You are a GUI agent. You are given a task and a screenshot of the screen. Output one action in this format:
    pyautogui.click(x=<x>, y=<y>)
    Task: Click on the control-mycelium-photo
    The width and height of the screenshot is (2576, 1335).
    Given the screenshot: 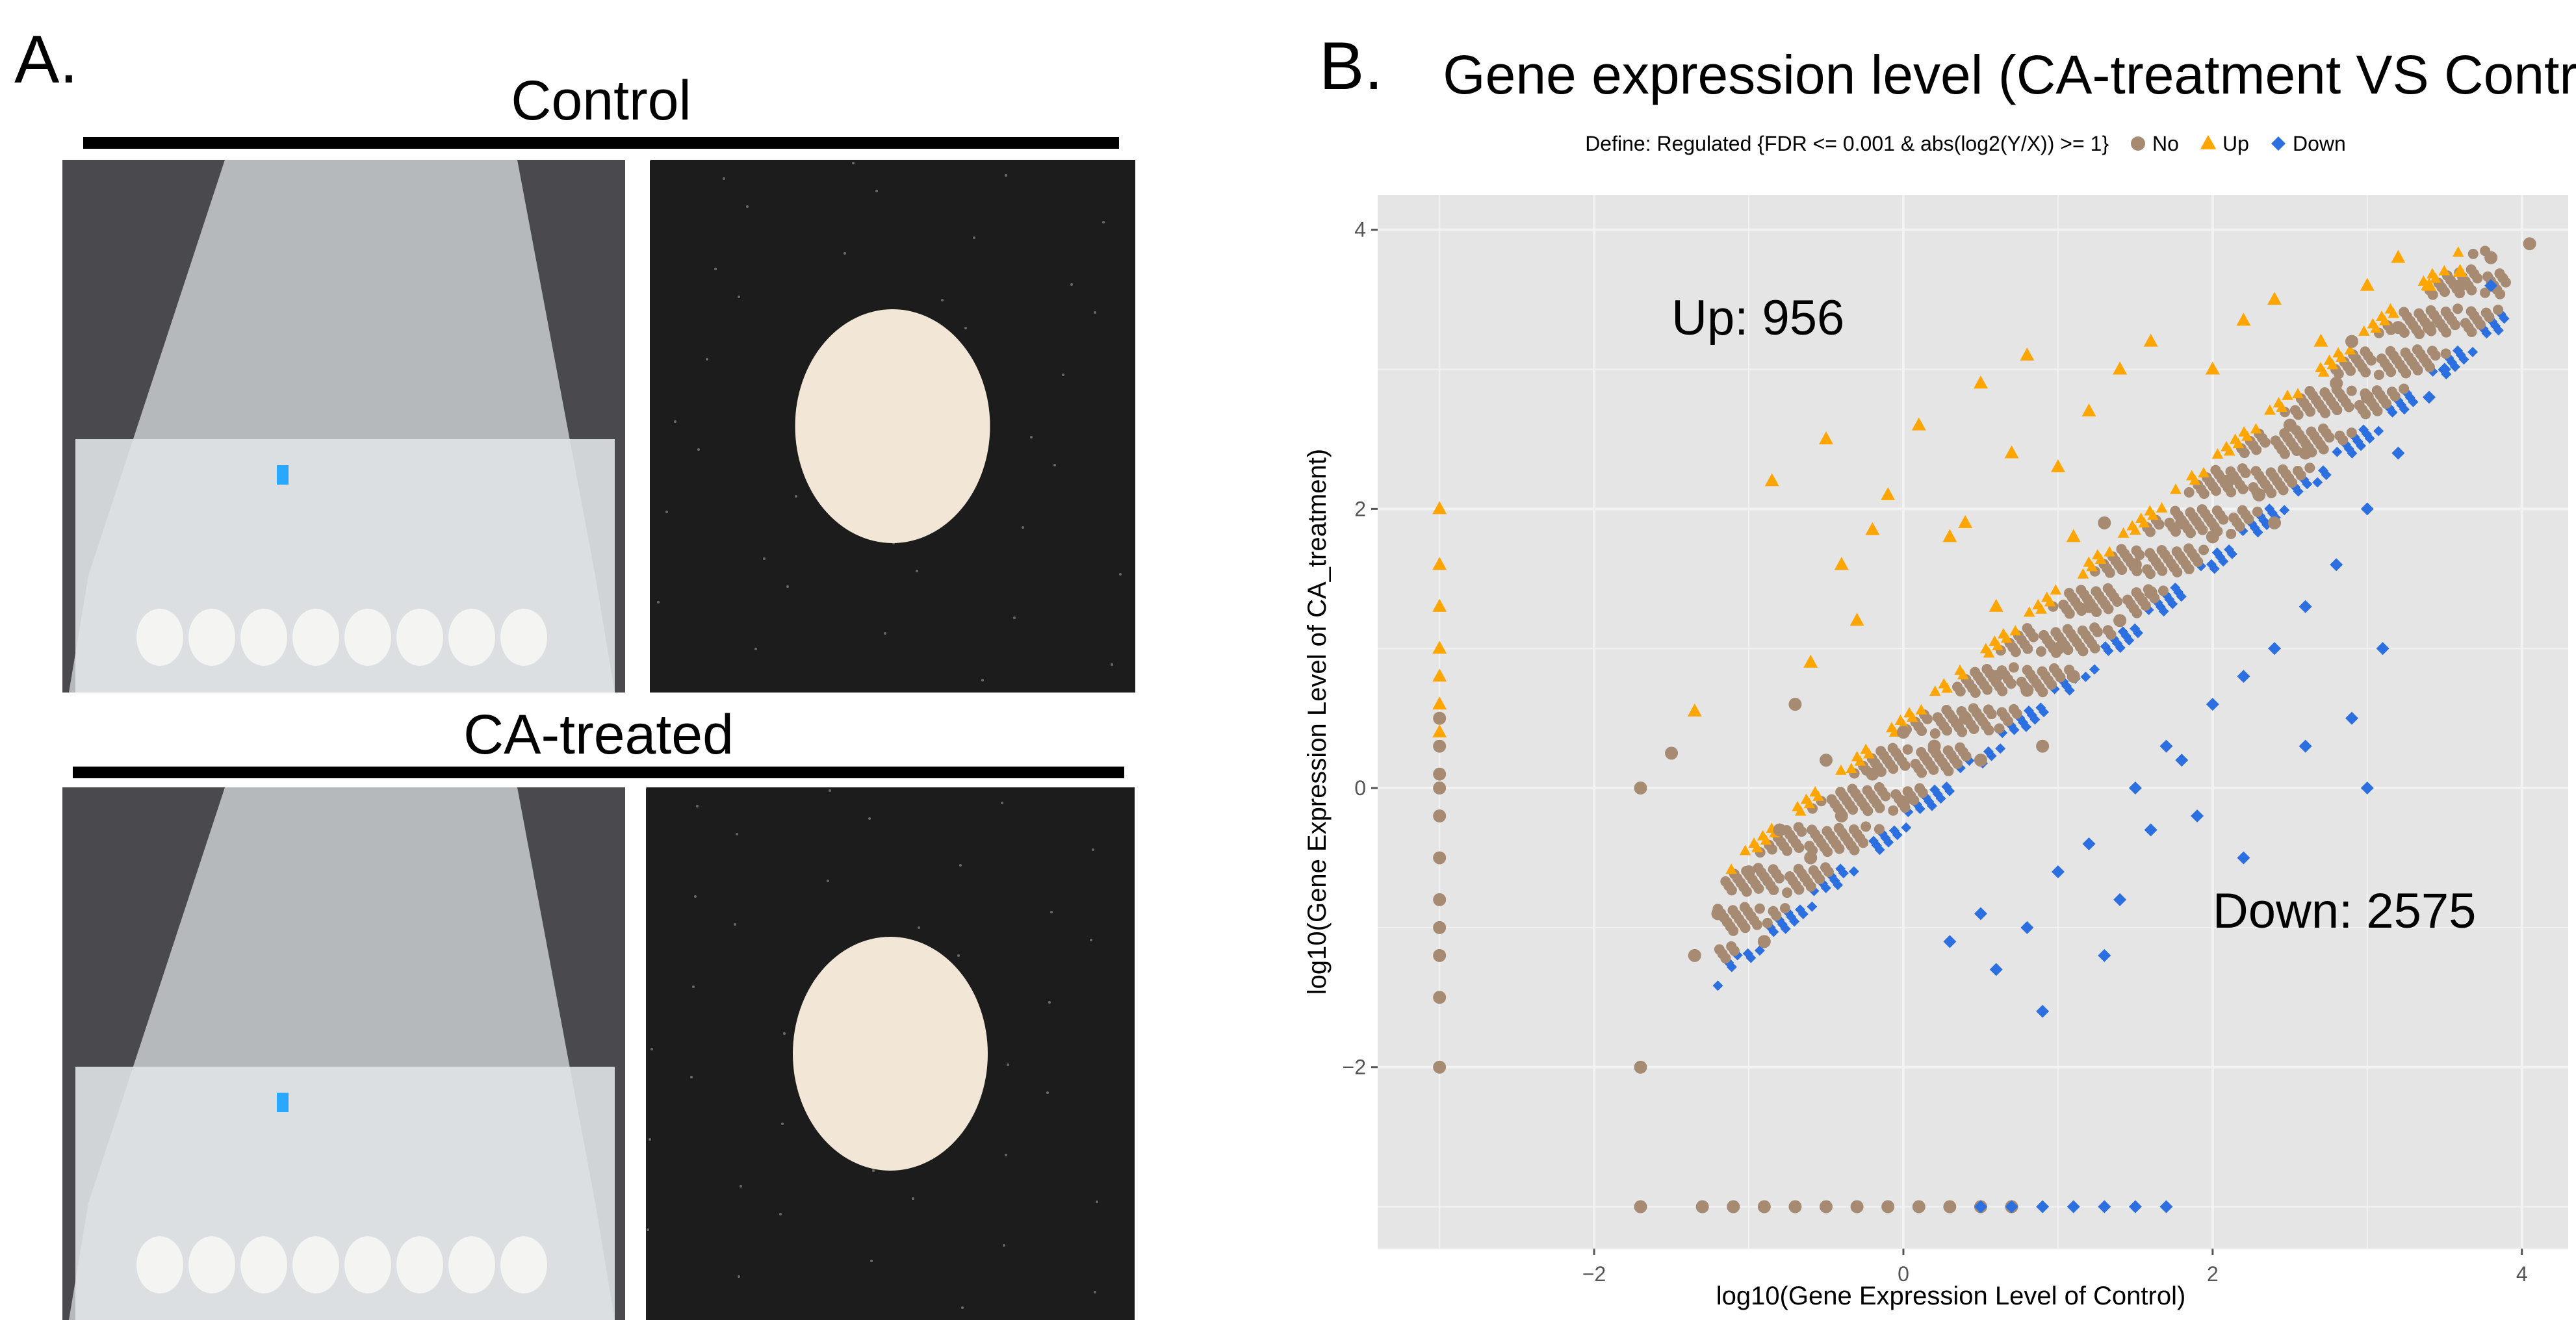 What is the action you would take?
    pyautogui.click(x=892, y=426)
    